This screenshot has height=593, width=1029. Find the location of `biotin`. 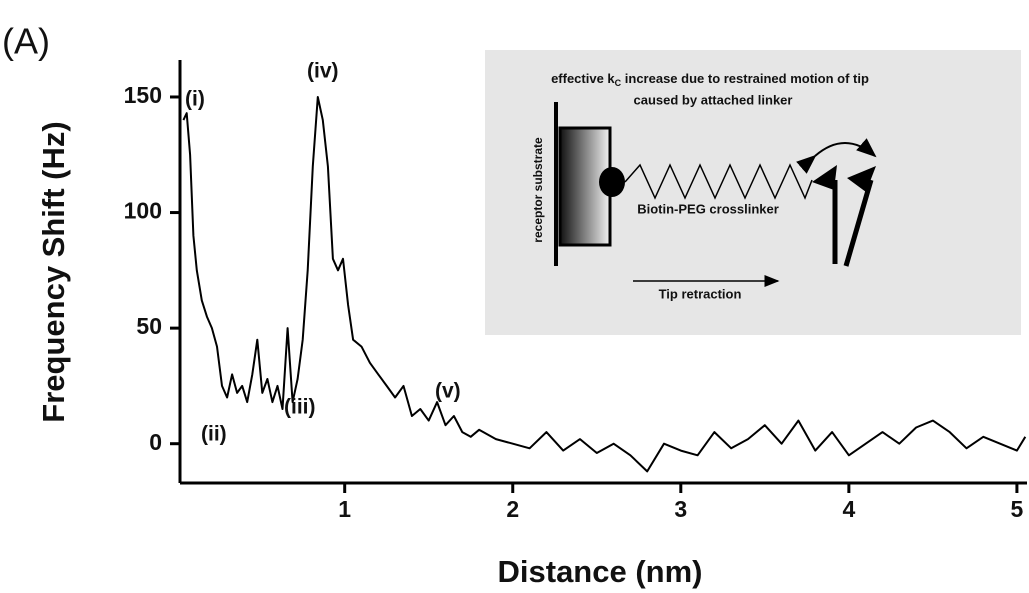

biotin is located at coordinates (612, 182).